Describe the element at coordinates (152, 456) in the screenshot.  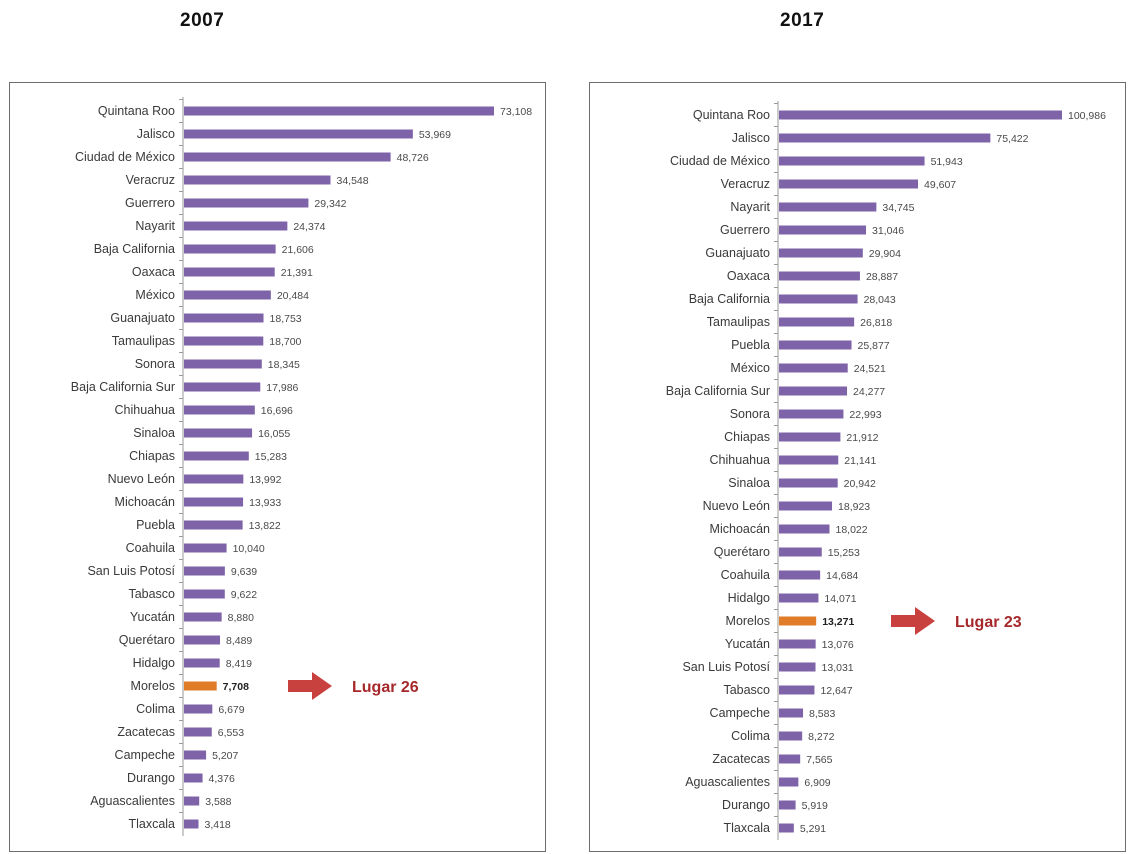
I see `category-label: Chiapas` at that location.